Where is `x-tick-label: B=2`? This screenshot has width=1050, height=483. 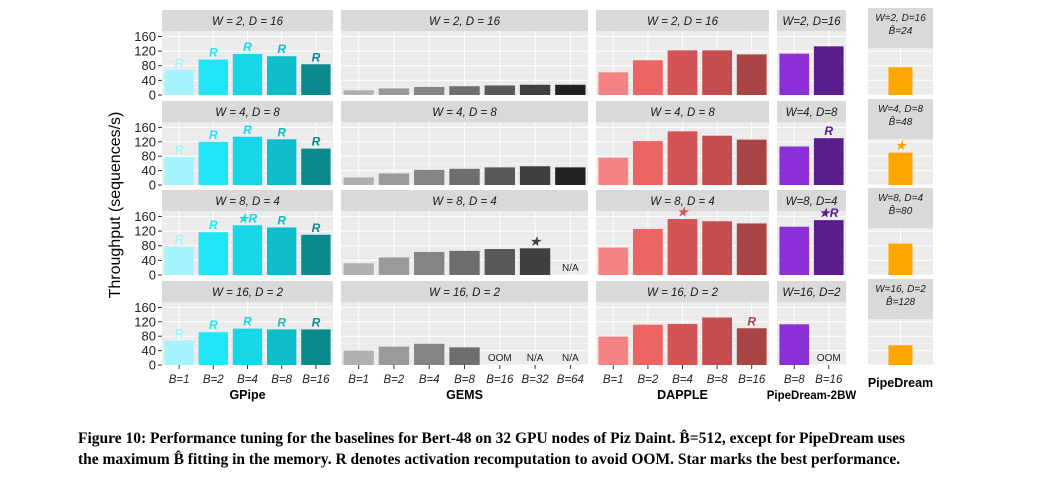 x-tick-label: B=2 is located at coordinates (213, 380).